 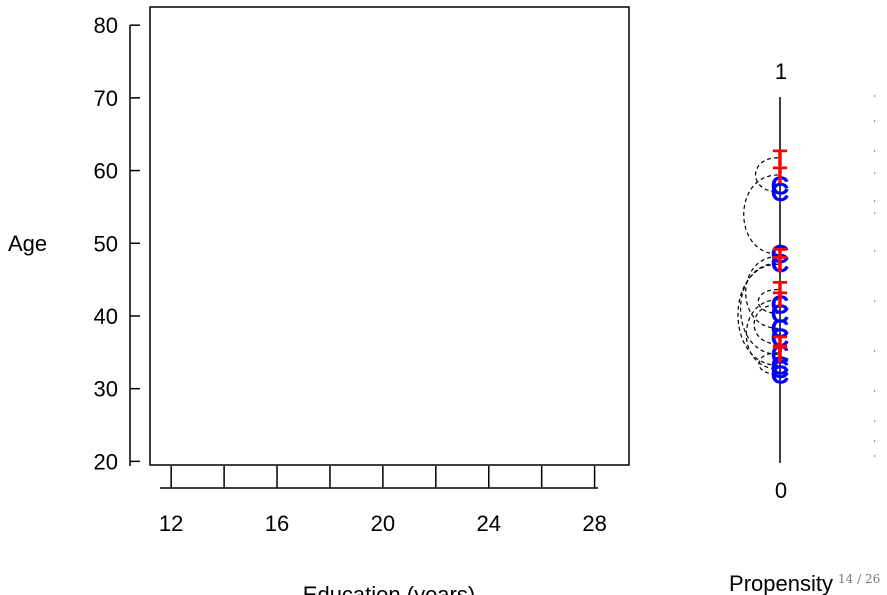 What do you see at coordinates (106, 461) in the screenshot?
I see `y-tick-label: 20` at bounding box center [106, 461].